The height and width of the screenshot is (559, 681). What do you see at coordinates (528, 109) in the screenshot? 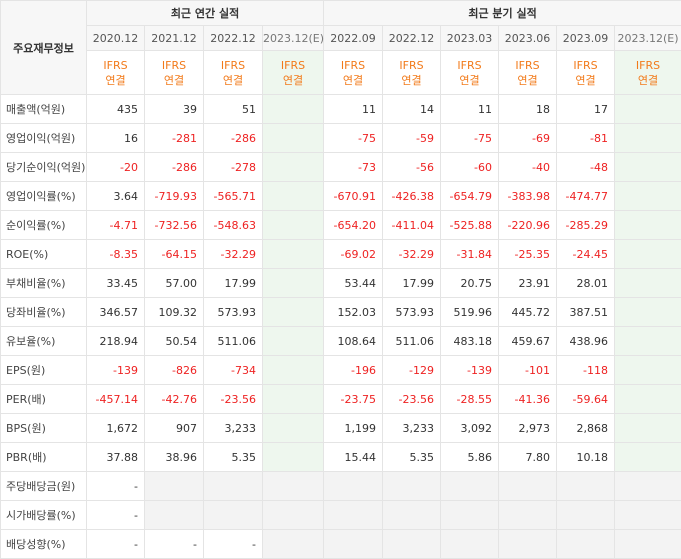
I see `value-cell: 18` at bounding box center [528, 109].